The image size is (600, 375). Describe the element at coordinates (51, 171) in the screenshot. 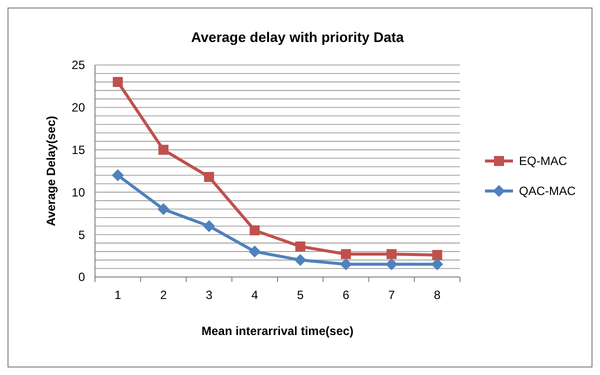

I see `y-axis-title: Average Delay(sec)` at that location.